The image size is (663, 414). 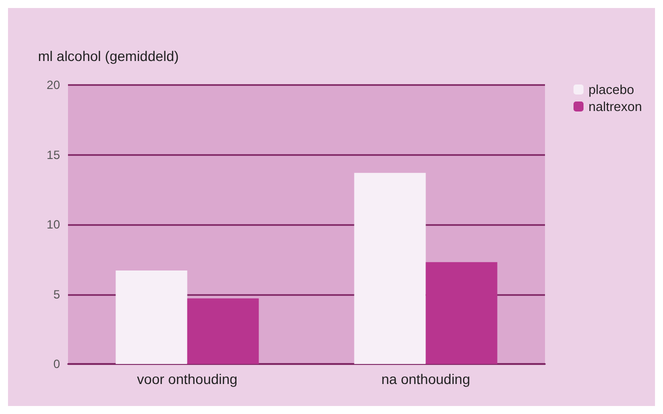 What do you see at coordinates (53, 225) in the screenshot?
I see `y-tick-label: 10` at bounding box center [53, 225].